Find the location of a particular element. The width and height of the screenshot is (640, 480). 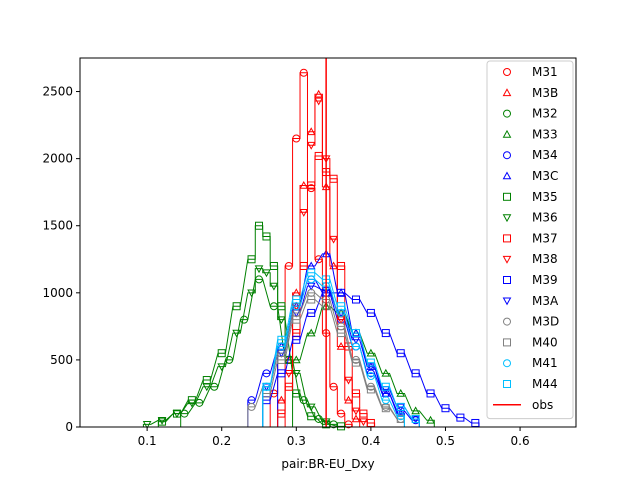

x-tick-label: 0.4 is located at coordinates (370, 441).